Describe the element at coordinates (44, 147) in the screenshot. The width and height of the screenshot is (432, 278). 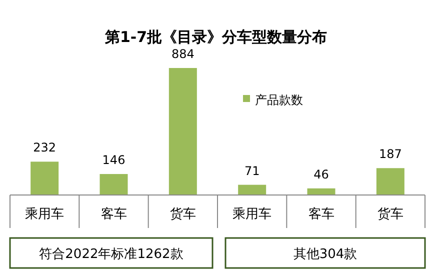
I see `data-label: 232` at that location.